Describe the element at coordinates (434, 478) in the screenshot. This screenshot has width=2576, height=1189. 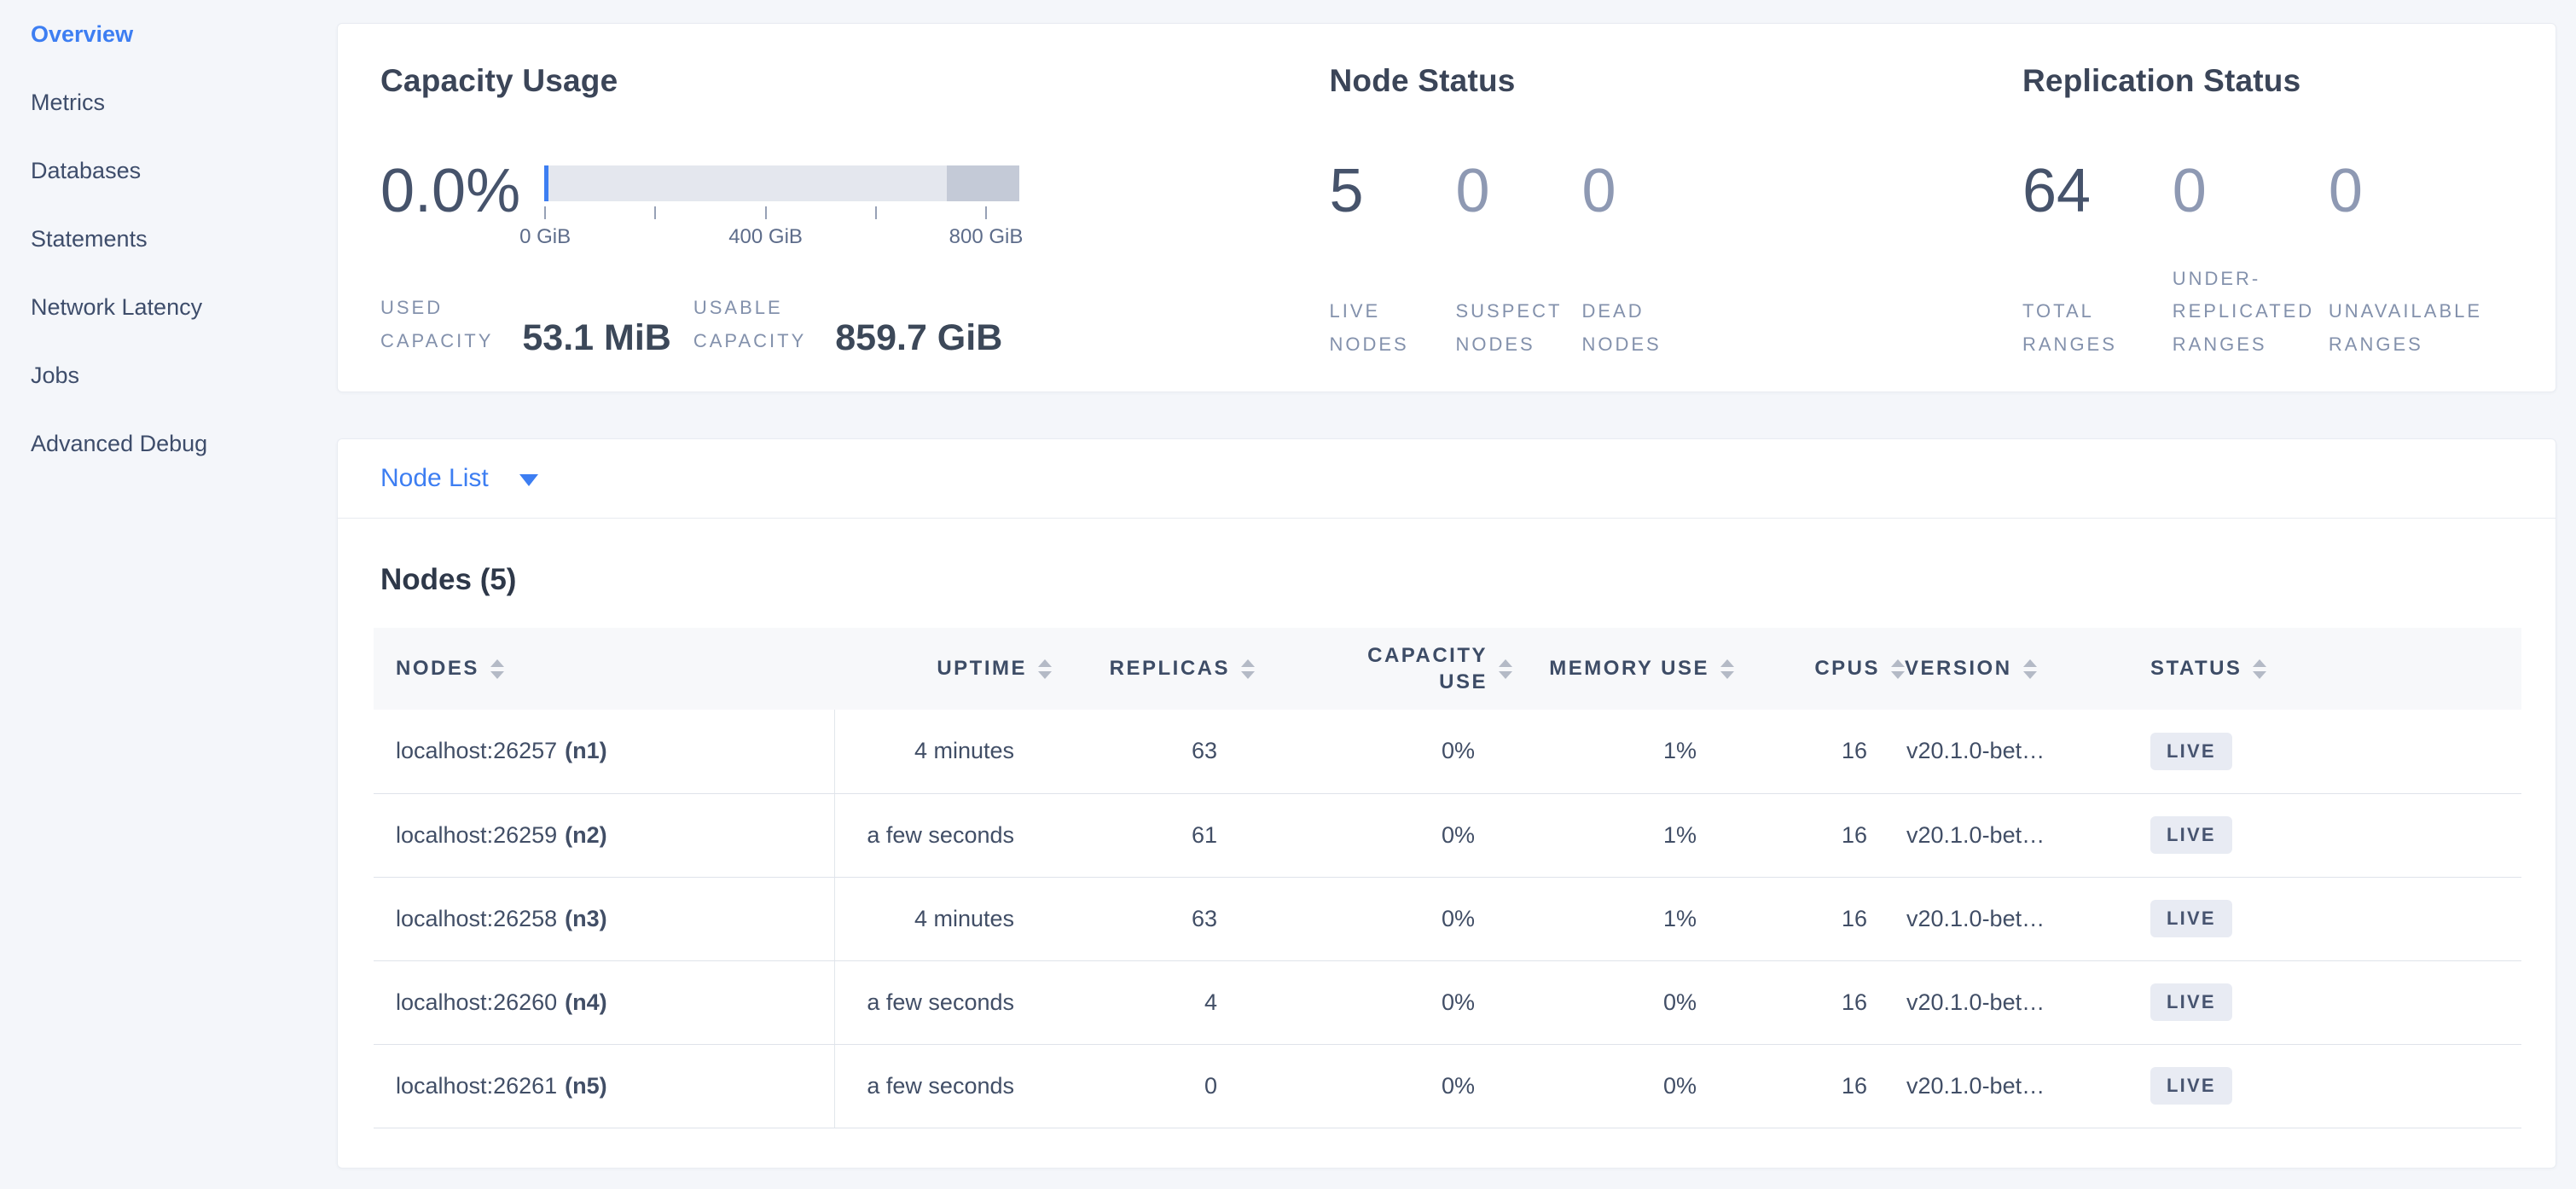
I see `node-list-dropdown-label: Node List` at that location.